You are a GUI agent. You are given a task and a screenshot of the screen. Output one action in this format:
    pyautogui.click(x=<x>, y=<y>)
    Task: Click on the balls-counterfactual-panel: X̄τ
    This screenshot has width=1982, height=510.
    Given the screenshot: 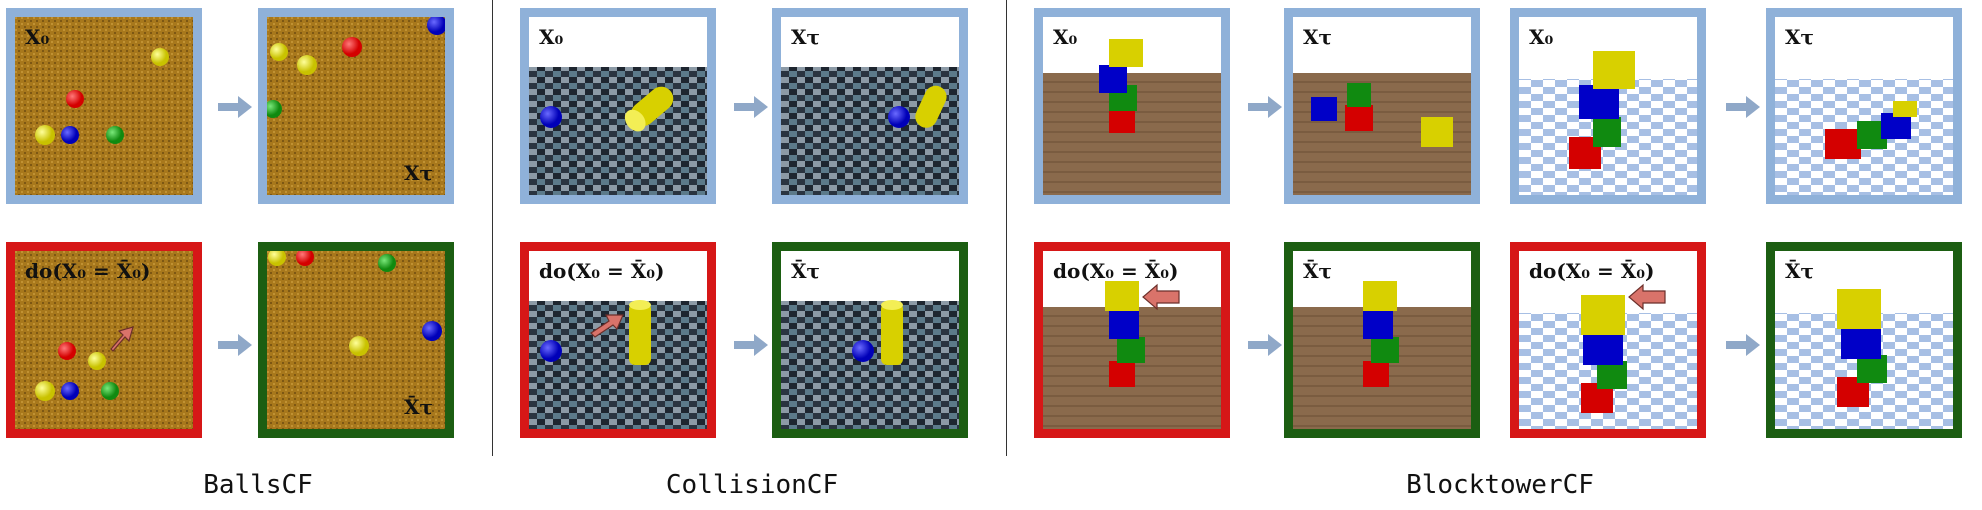 What is the action you would take?
    pyautogui.click(x=356, y=340)
    